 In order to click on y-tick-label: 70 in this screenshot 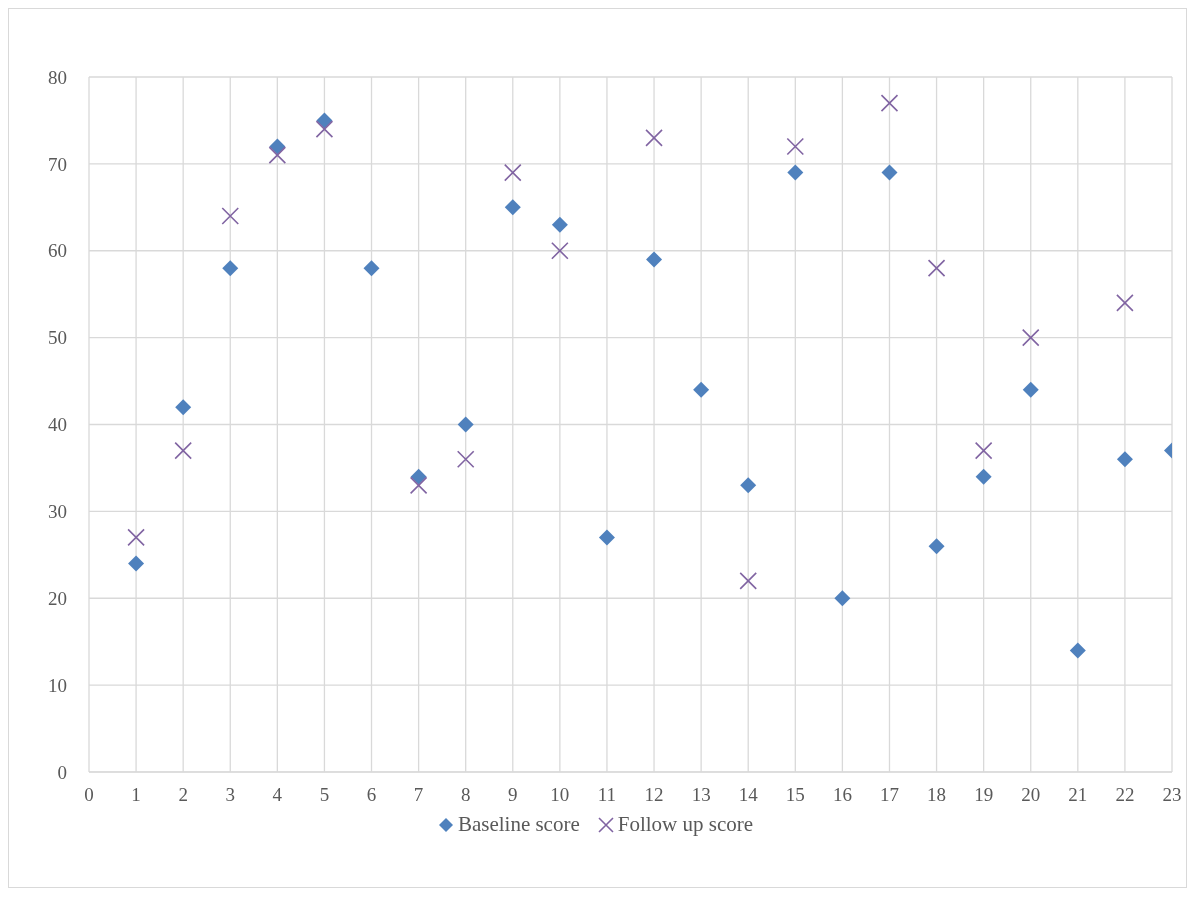, I will do `click(57, 164)`.